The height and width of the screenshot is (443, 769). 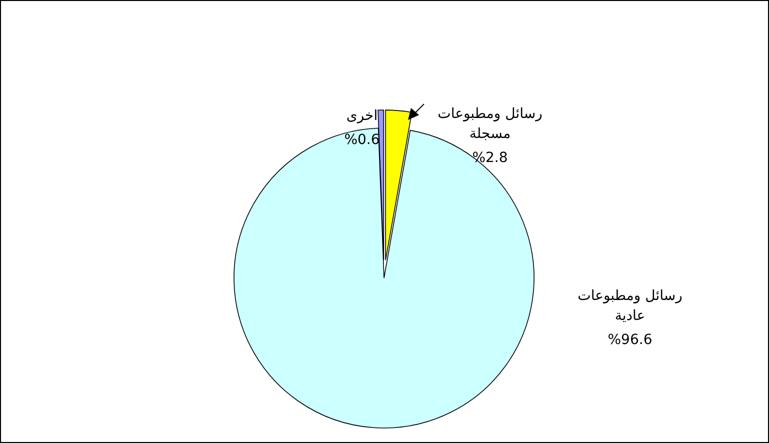 What do you see at coordinates (630, 306) in the screenshot?
I see `slice-label: رسائل ومطبوعات عادية` at bounding box center [630, 306].